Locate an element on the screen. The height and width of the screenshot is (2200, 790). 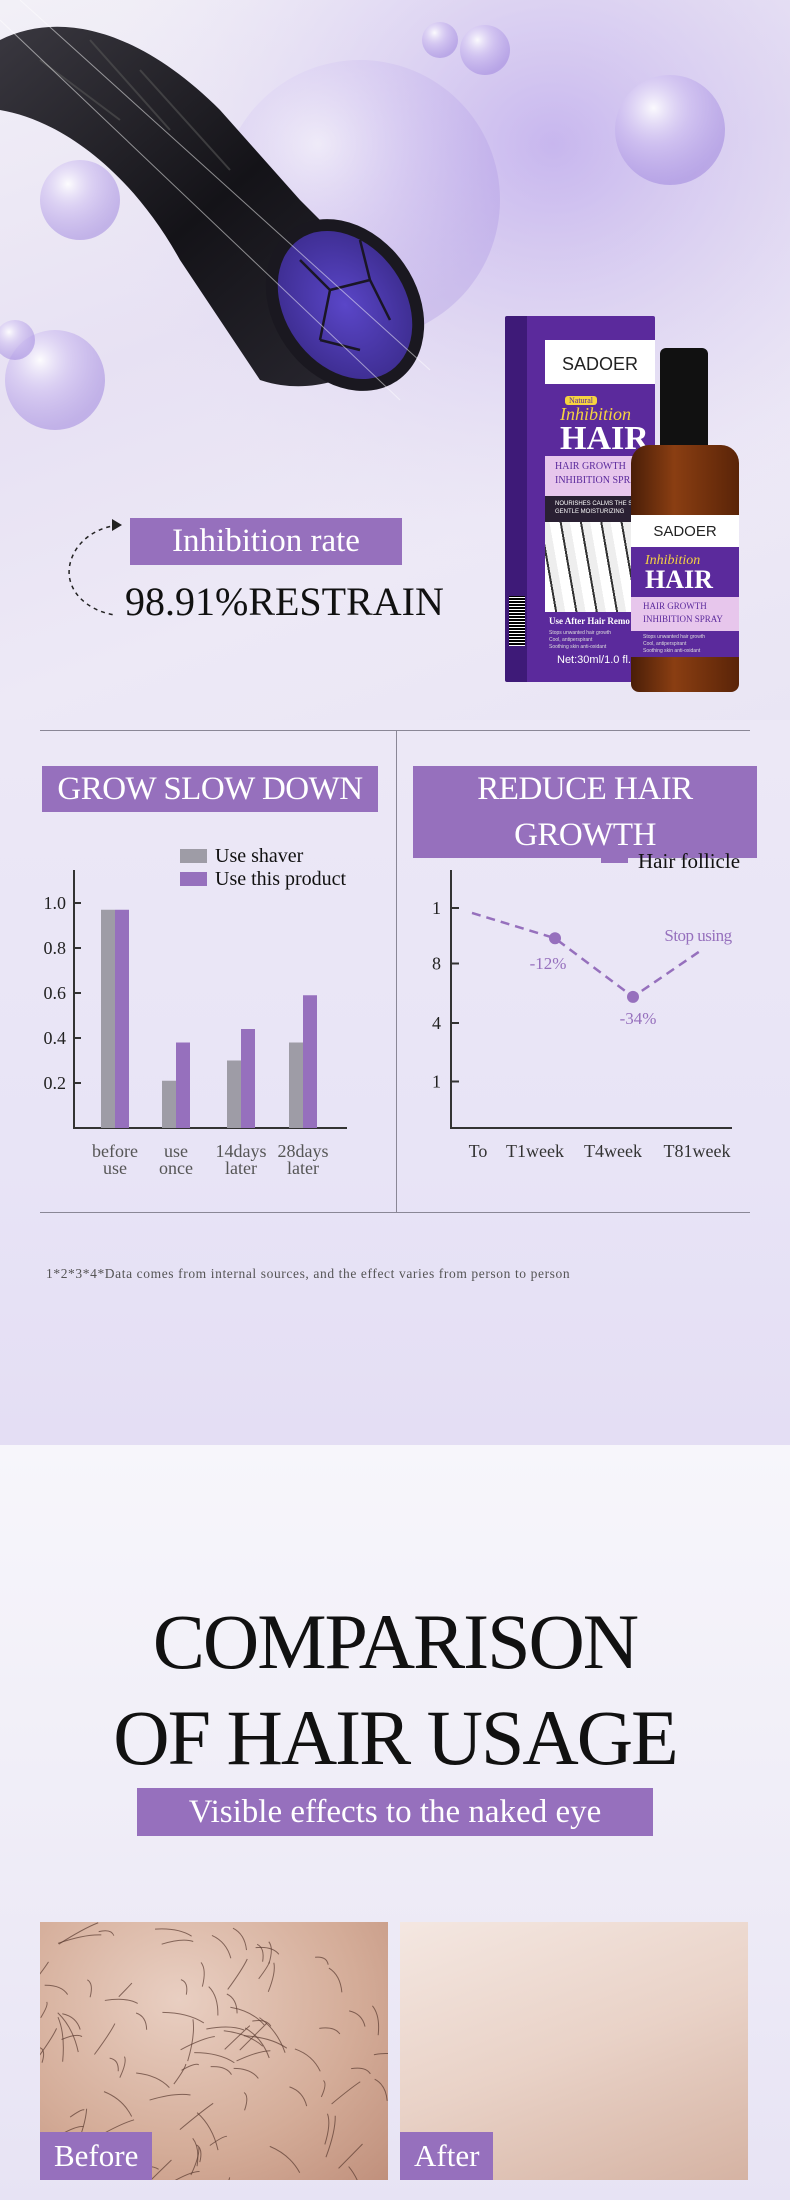
series-line is located at coordinates (587, 955).